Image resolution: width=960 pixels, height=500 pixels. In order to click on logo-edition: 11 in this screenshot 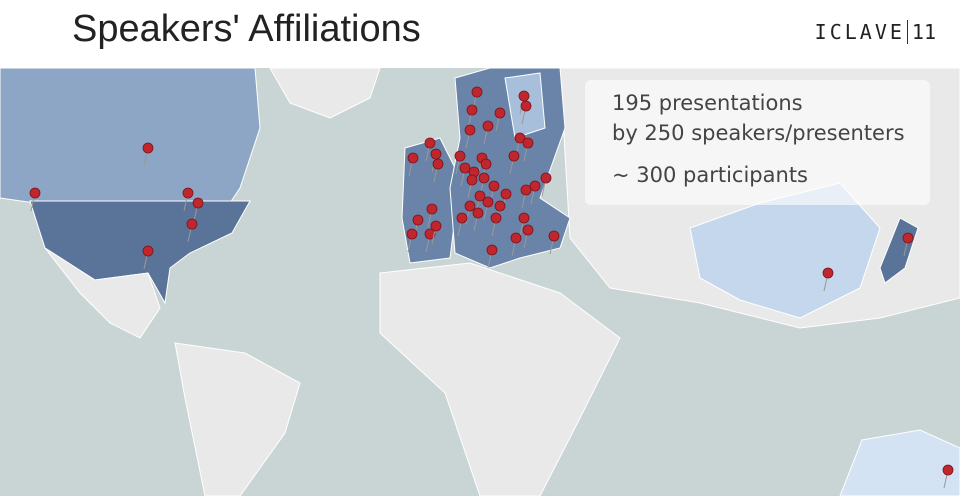, I will do `click(921, 32)`.